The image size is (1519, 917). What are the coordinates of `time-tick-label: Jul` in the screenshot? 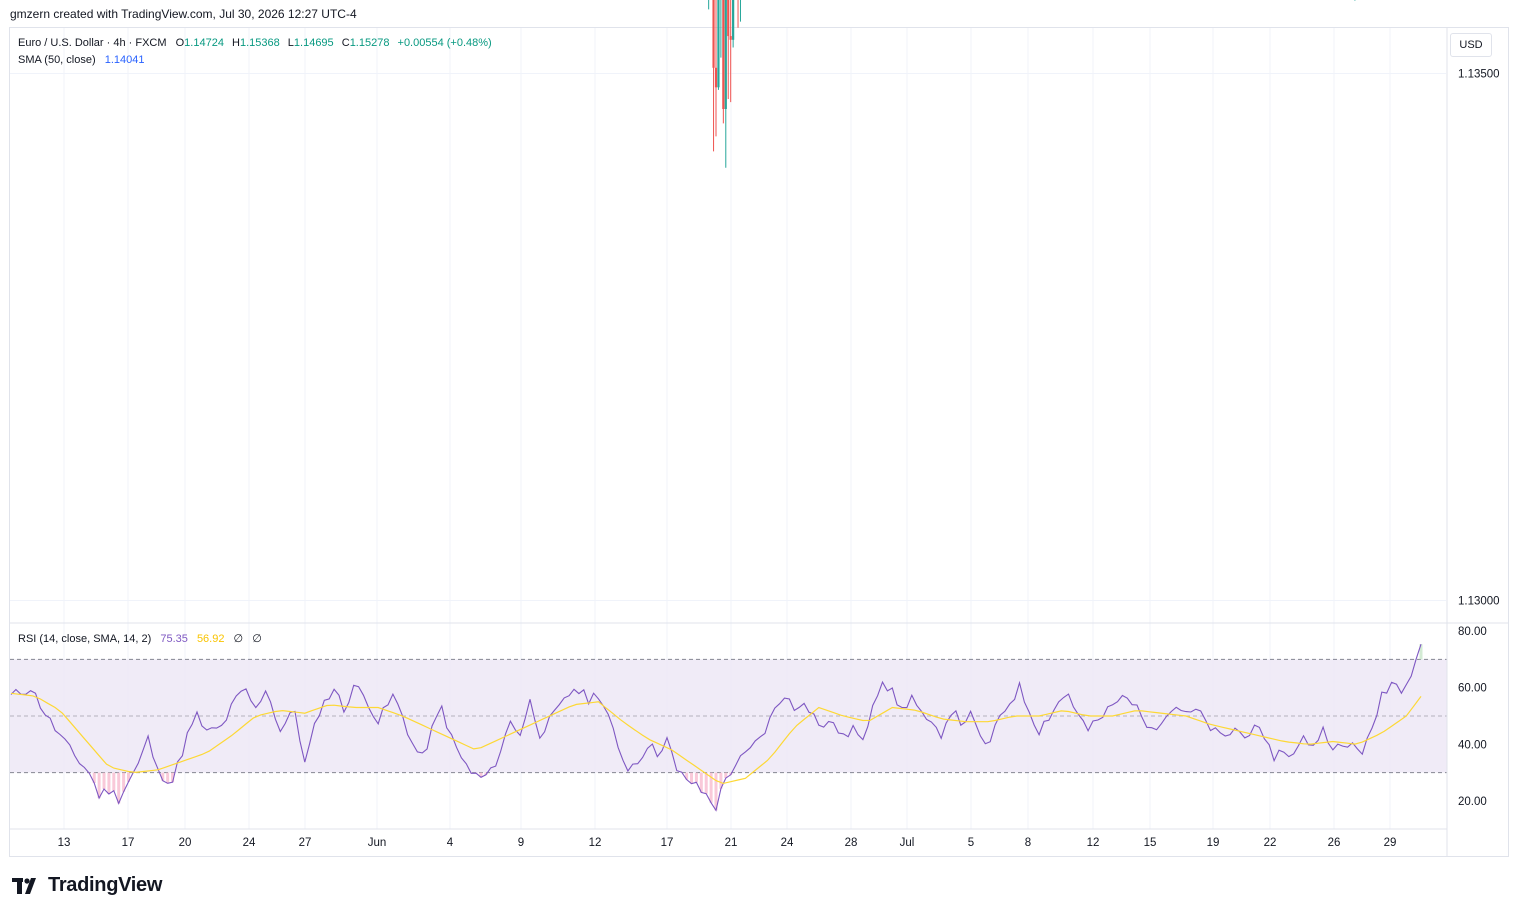 It's located at (907, 843).